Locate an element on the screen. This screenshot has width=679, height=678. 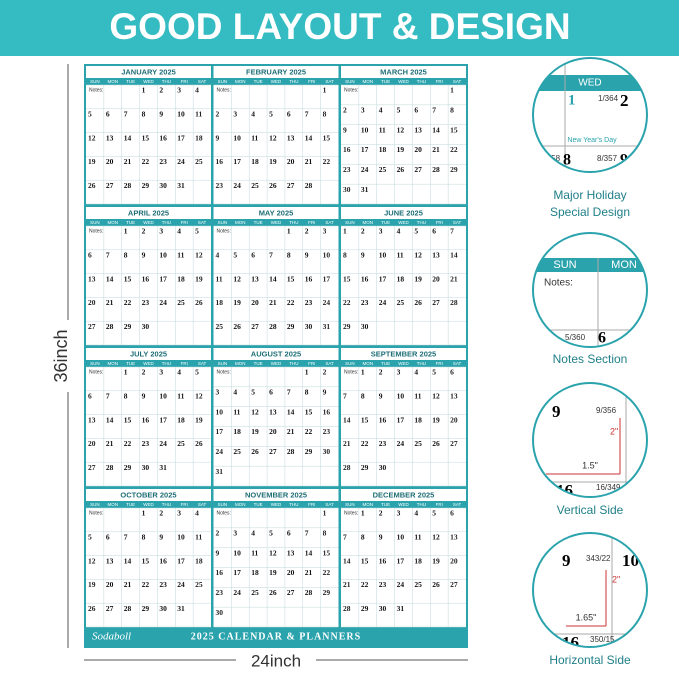
day-number: 5 is located at coordinates (197, 372).